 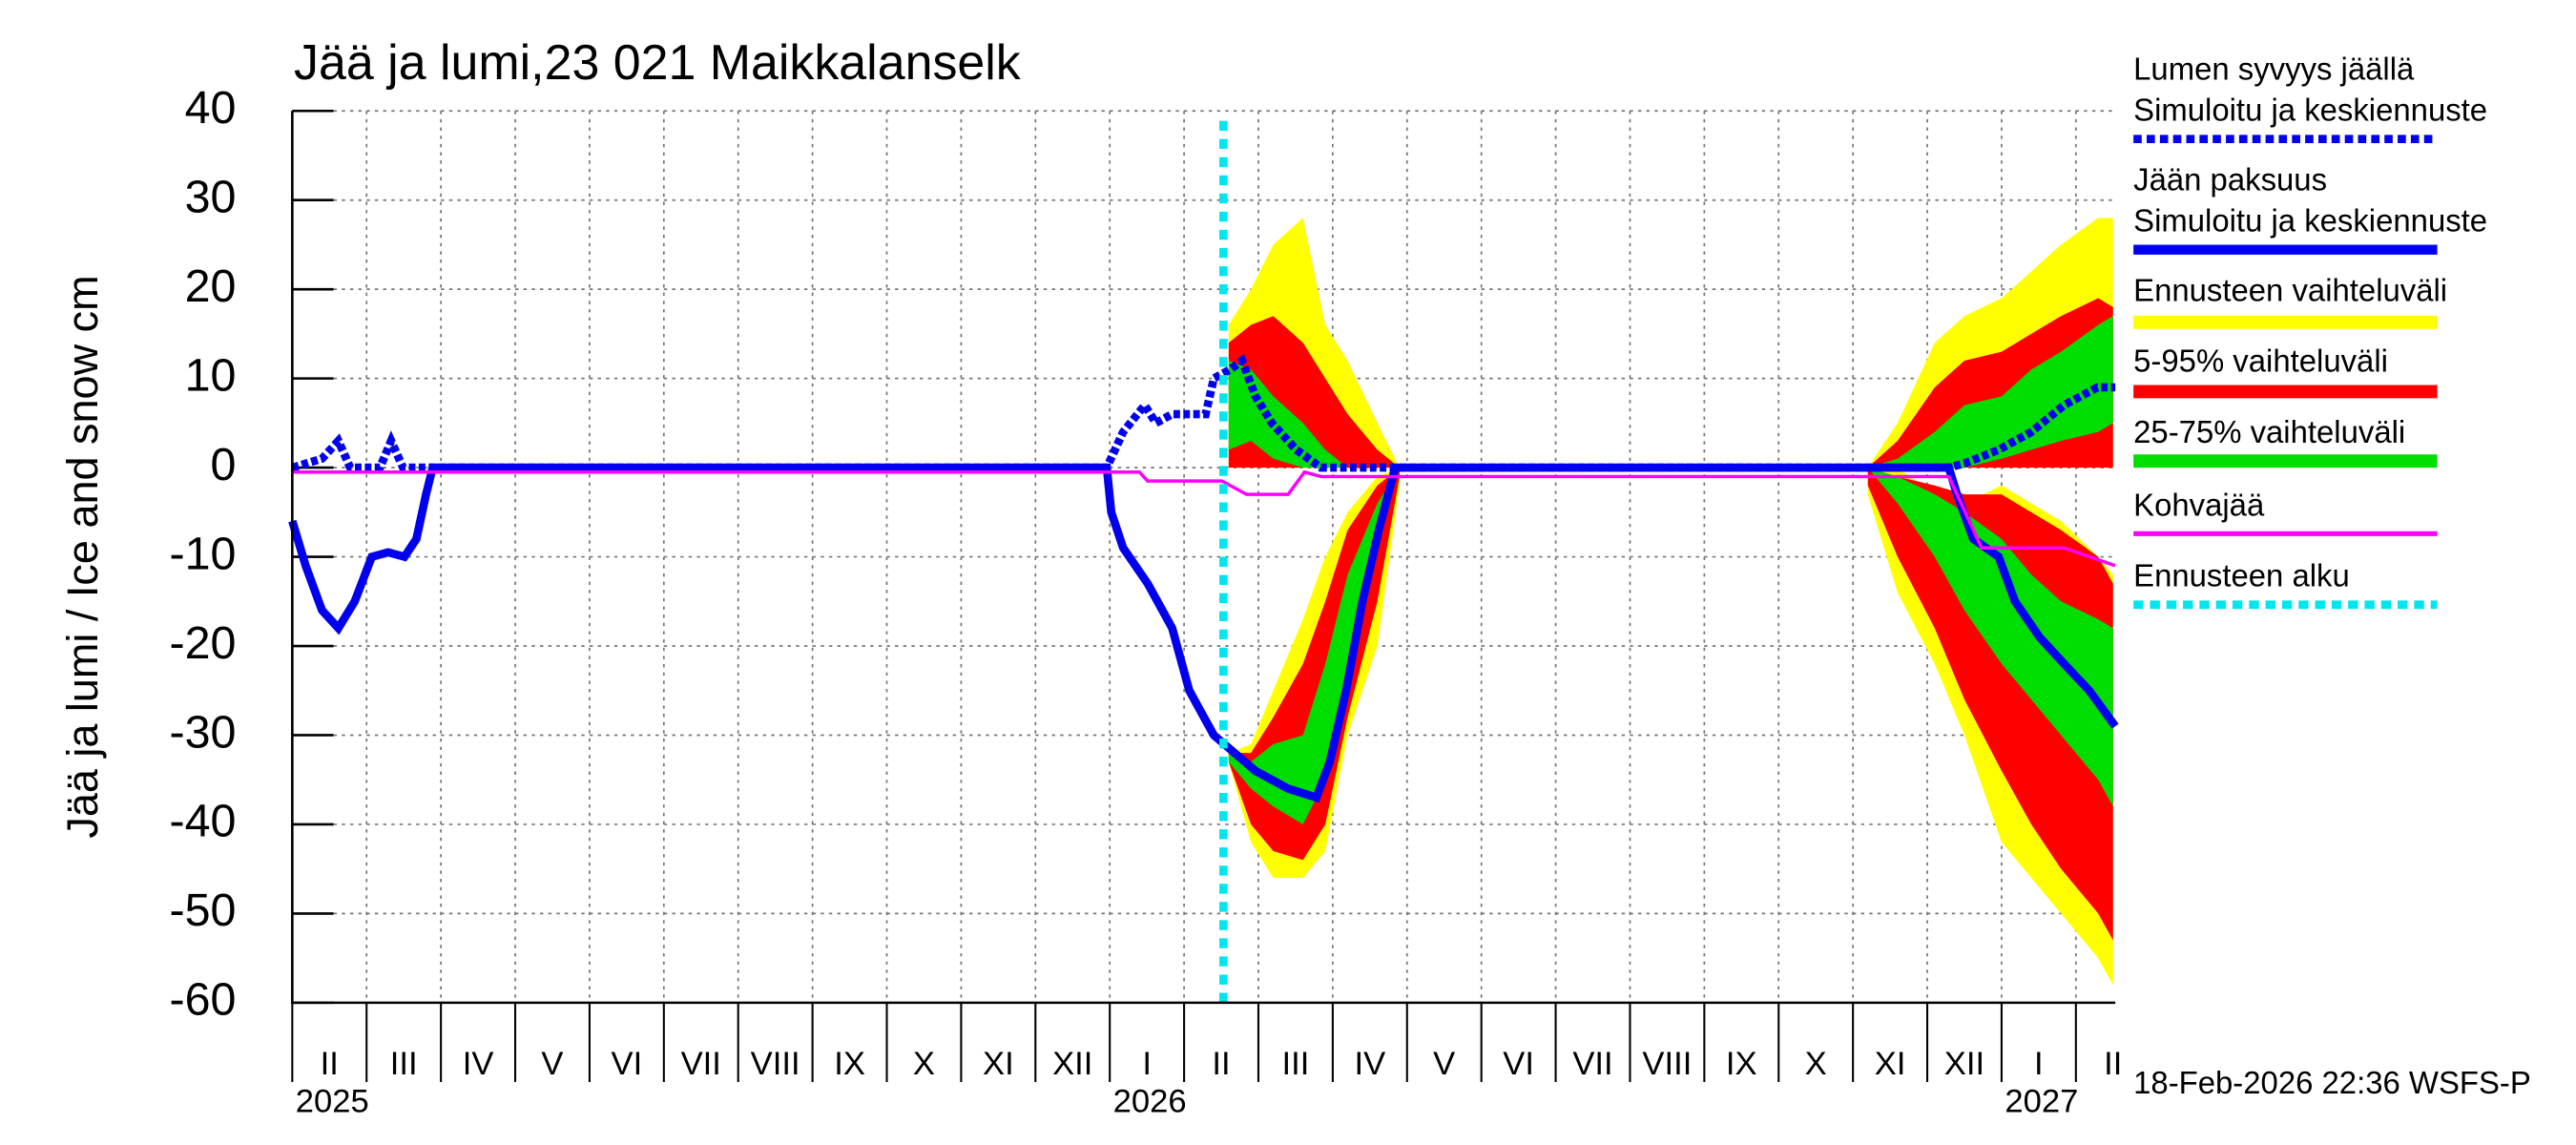 What do you see at coordinates (82, 557) in the screenshot?
I see `y-axis-label: Jää ja lumi / Ice and snow cm` at bounding box center [82, 557].